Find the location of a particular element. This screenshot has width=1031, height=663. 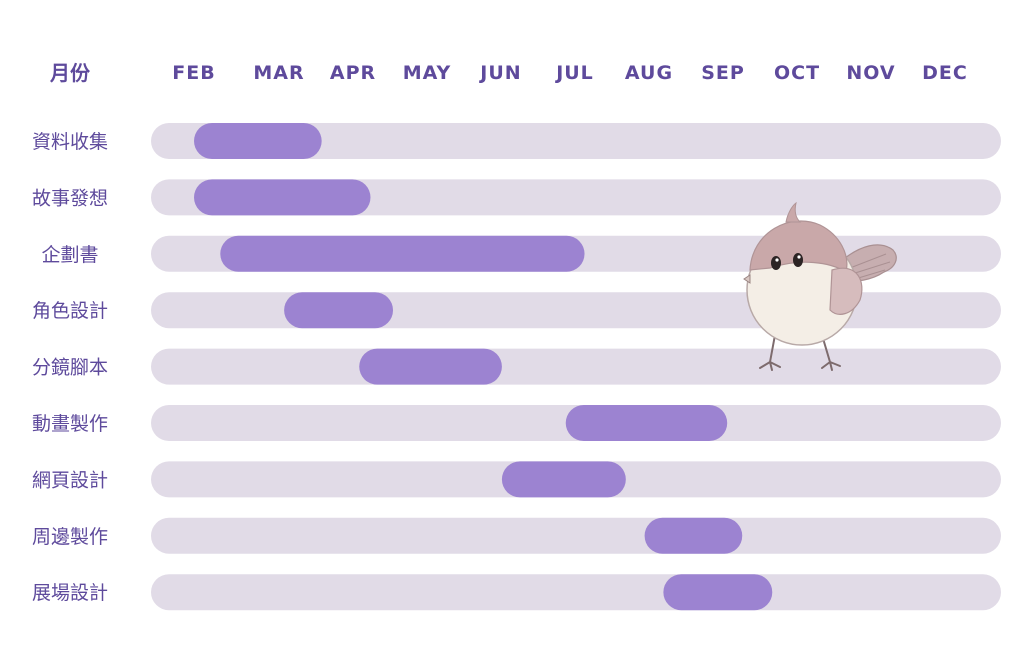

month-label-feb: FEB is located at coordinates (193, 73).